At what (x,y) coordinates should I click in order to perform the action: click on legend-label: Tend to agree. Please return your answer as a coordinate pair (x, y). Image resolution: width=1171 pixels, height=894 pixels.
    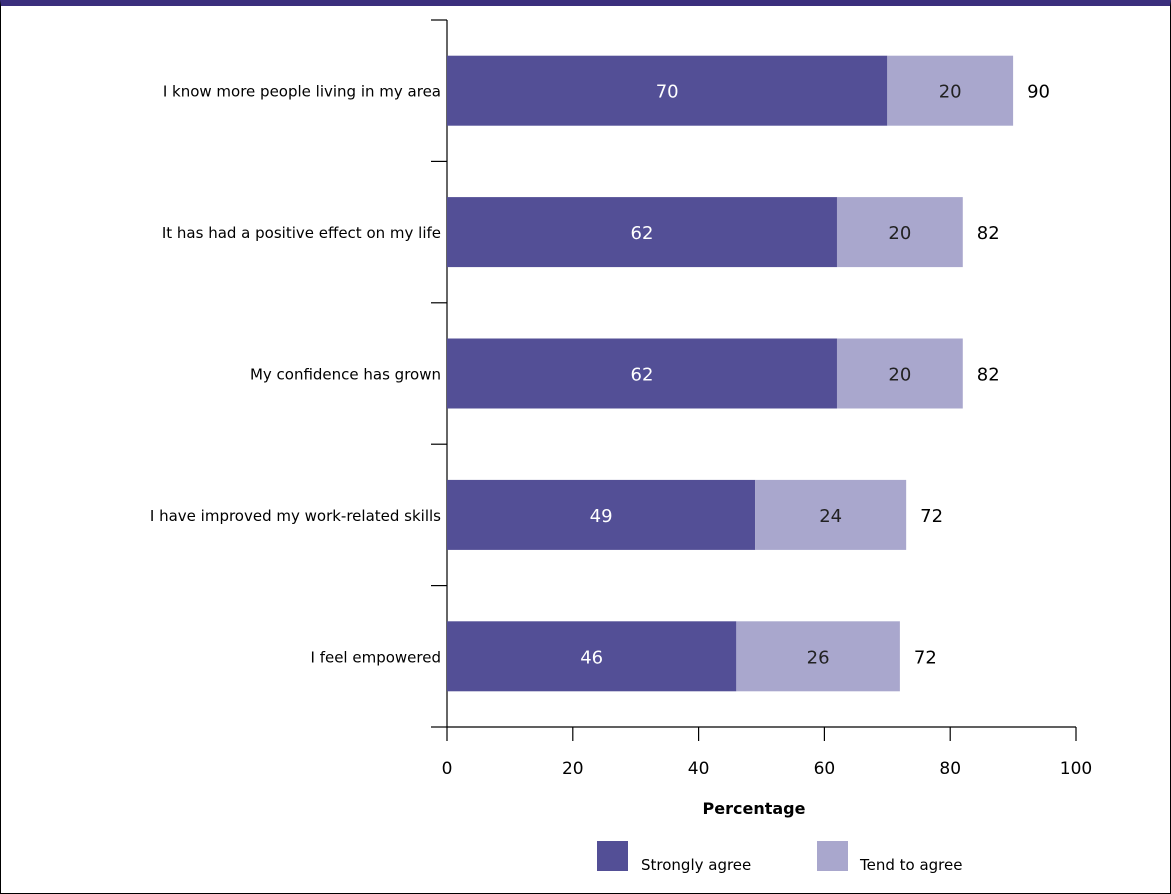
    Looking at the image, I should click on (910, 865).